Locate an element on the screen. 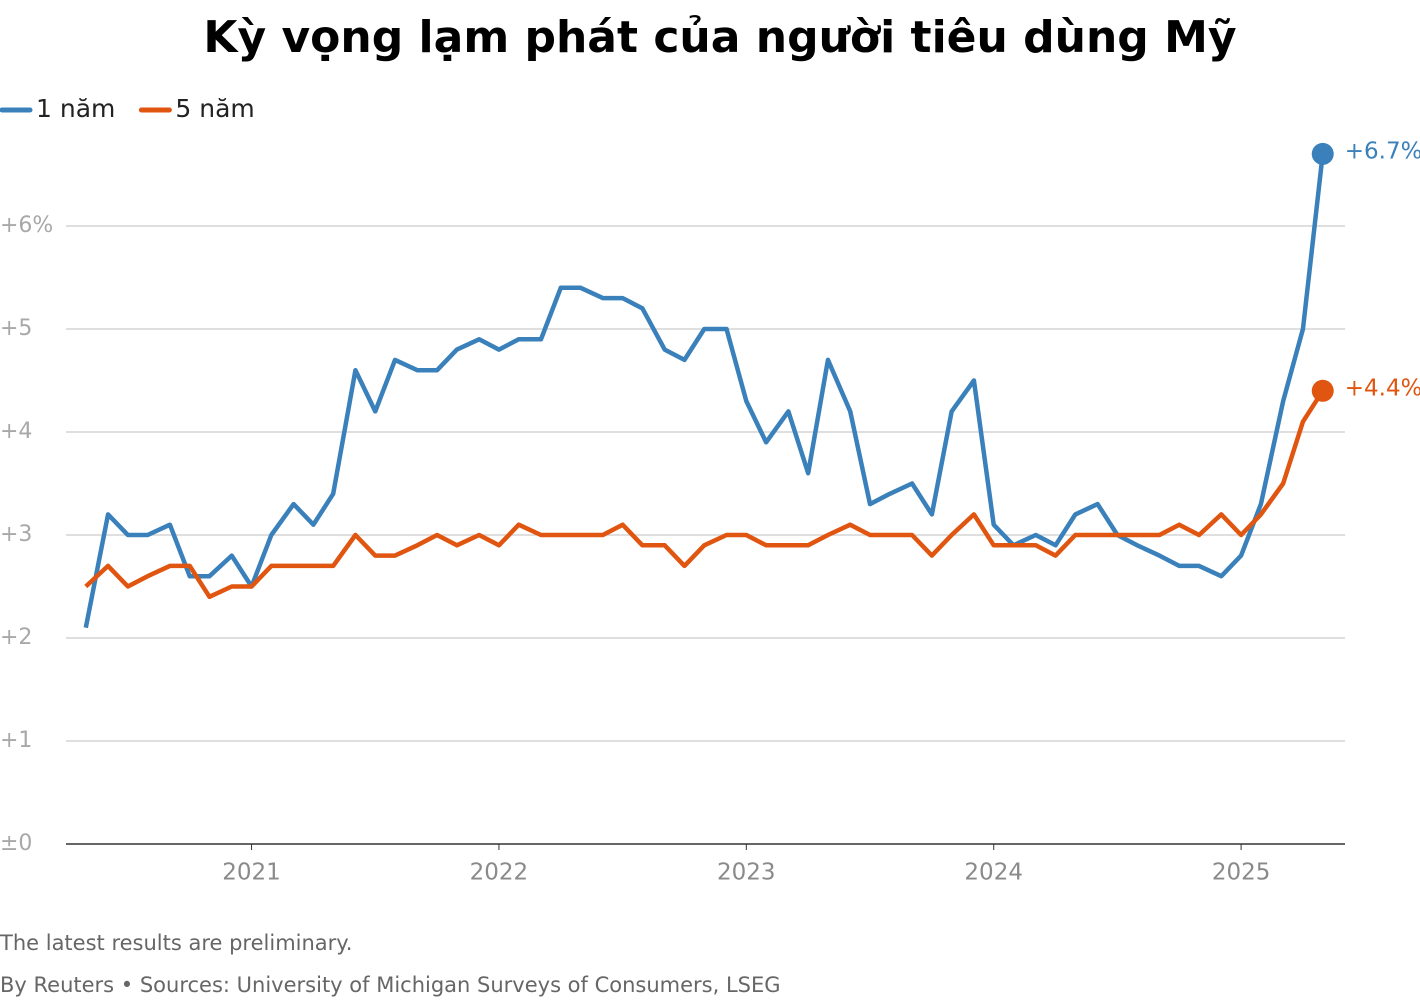 Image resolution: width=1420 pixels, height=1000 pixels. x-tick-label: 2025 is located at coordinates (1241, 873).